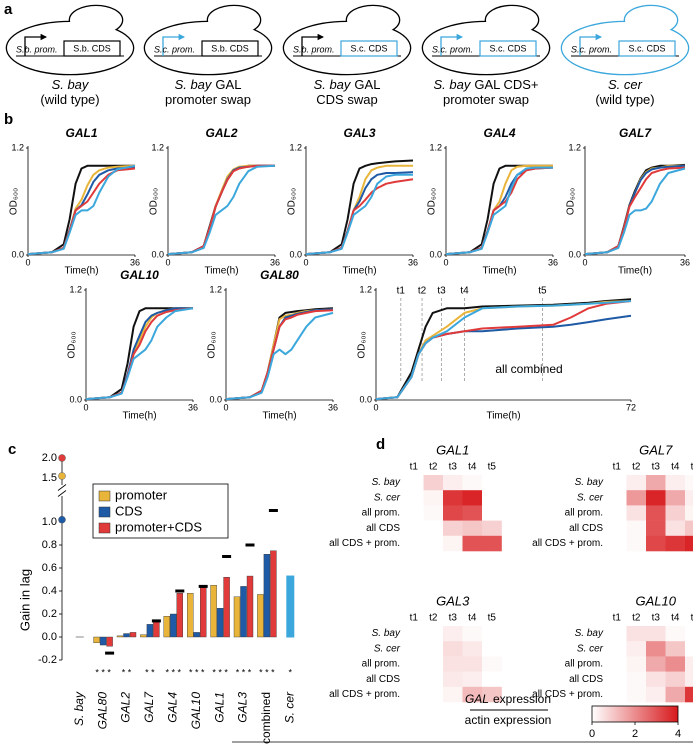  Describe the element at coordinates (228, 84) in the screenshot. I see `text-part: GAL` at that location.